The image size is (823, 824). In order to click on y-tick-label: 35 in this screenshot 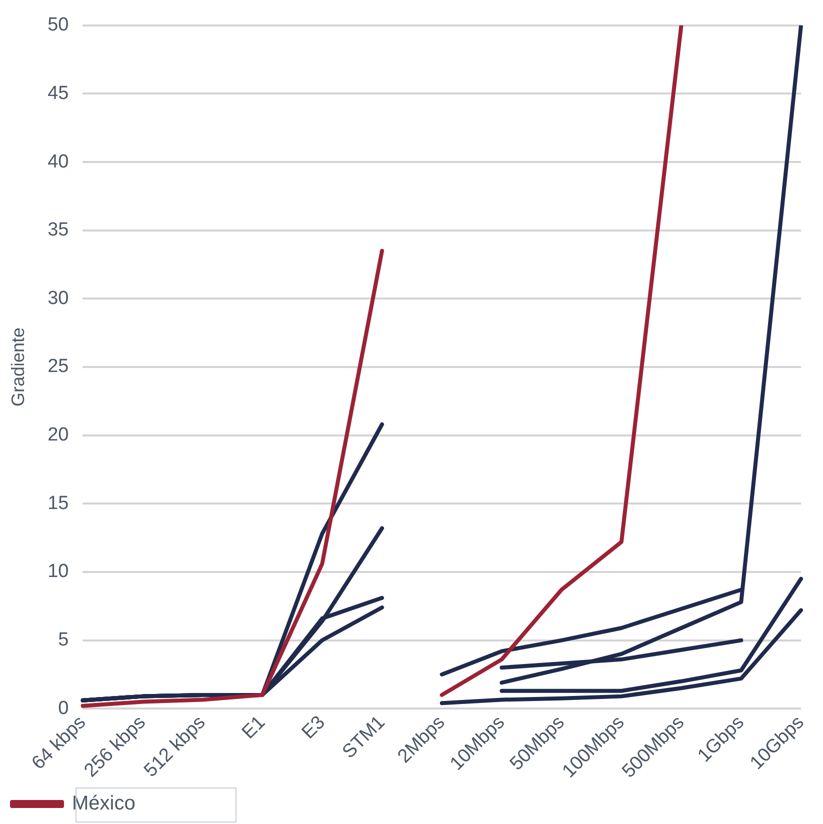, I will do `click(58, 230)`.